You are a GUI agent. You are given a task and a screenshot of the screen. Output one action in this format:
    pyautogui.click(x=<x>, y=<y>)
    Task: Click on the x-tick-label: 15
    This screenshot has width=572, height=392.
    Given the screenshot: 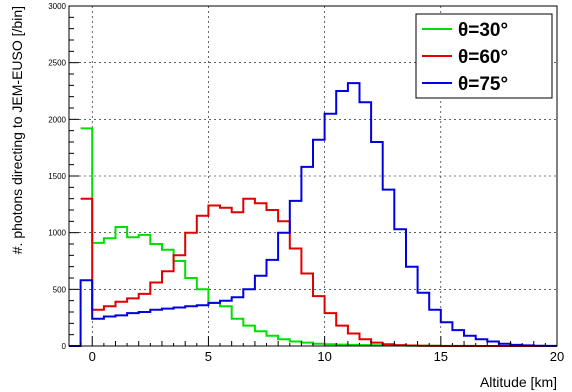 What is the action you would take?
    pyautogui.click(x=441, y=356)
    